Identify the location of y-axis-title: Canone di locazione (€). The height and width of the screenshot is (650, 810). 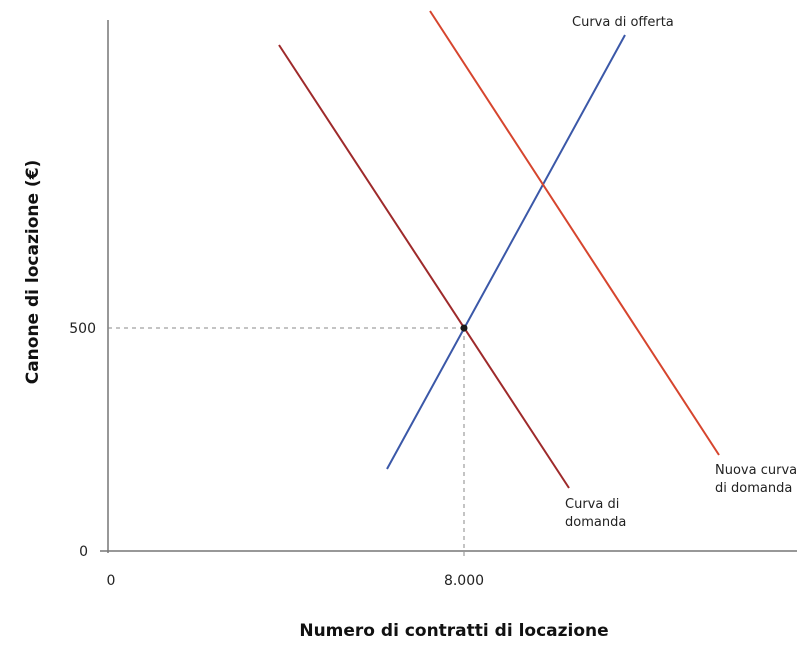
(33, 272).